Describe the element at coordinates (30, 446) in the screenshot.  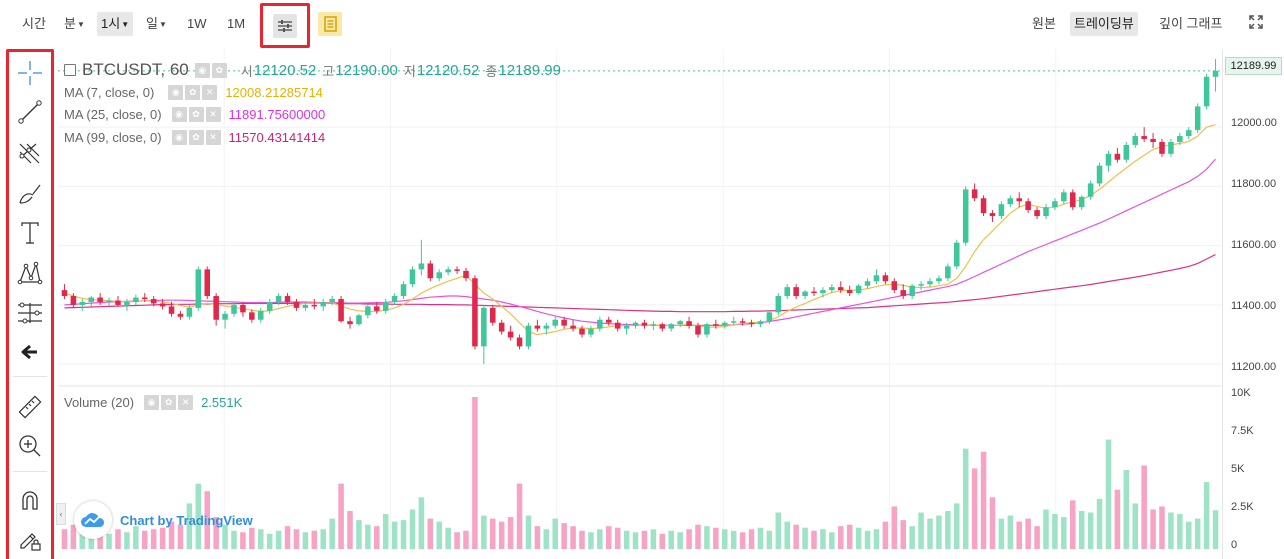
I see `zoom-in-tool-button` at that location.